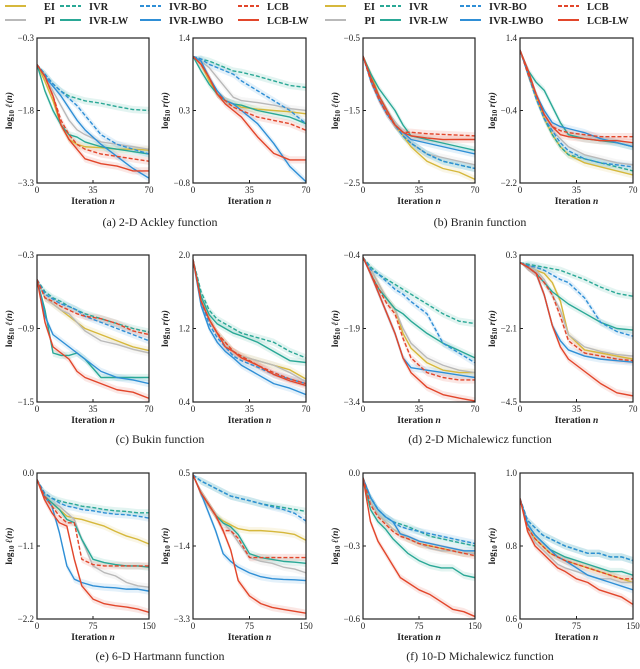 Image resolution: width=640 pixels, height=669 pixels. I want to click on y-tick-label: −1.4, so click(182, 546).